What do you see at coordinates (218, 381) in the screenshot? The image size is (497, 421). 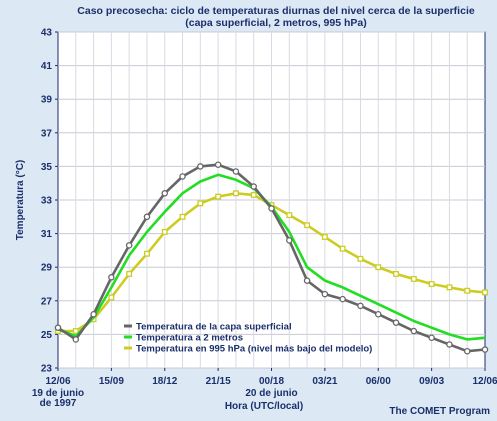 I see `x-tick-label: 21/15` at bounding box center [218, 381].